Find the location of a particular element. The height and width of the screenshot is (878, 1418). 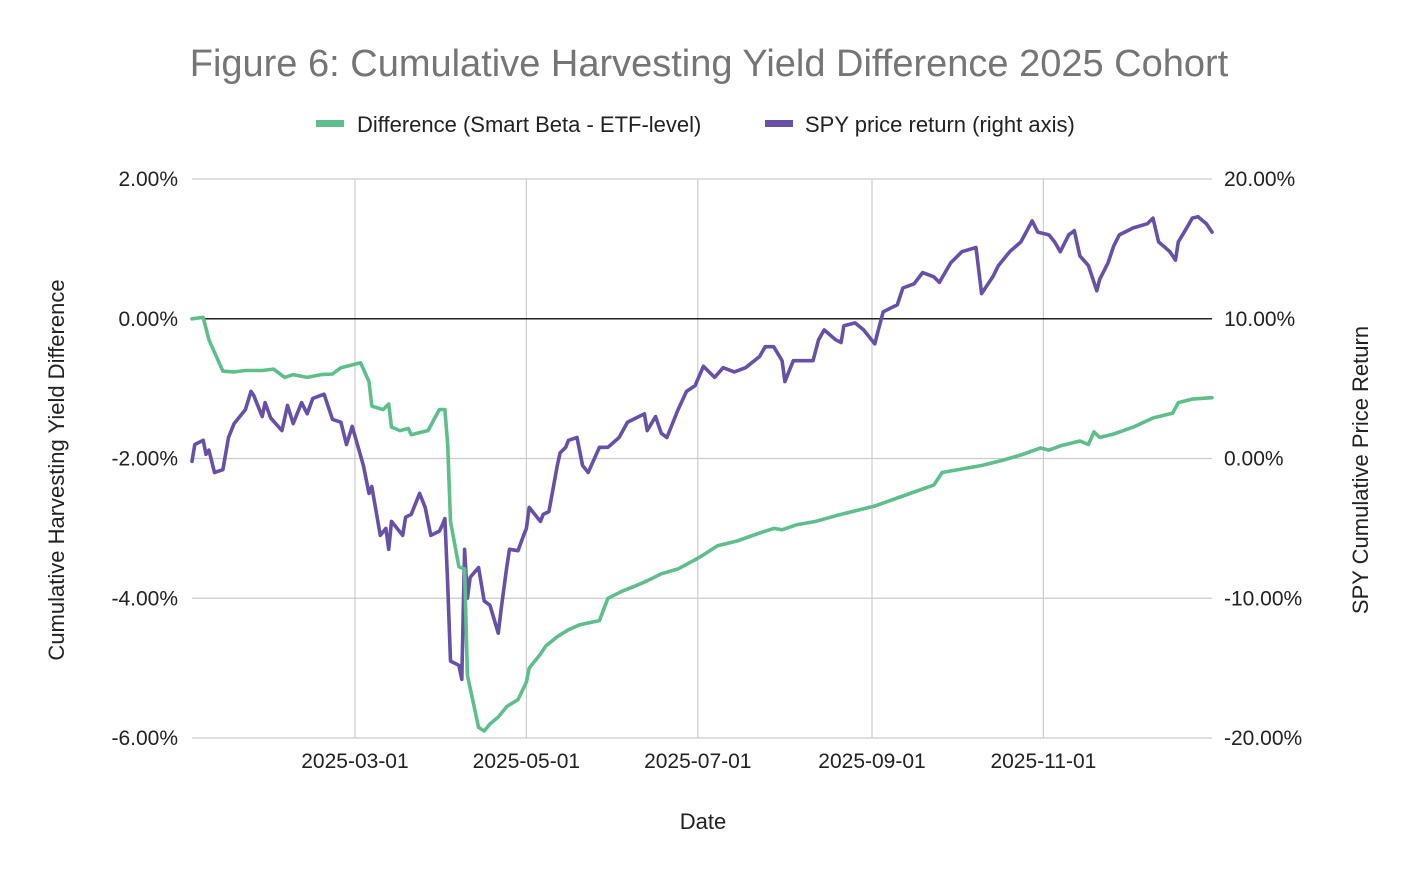

legend-swatch-spy is located at coordinates (779, 123).